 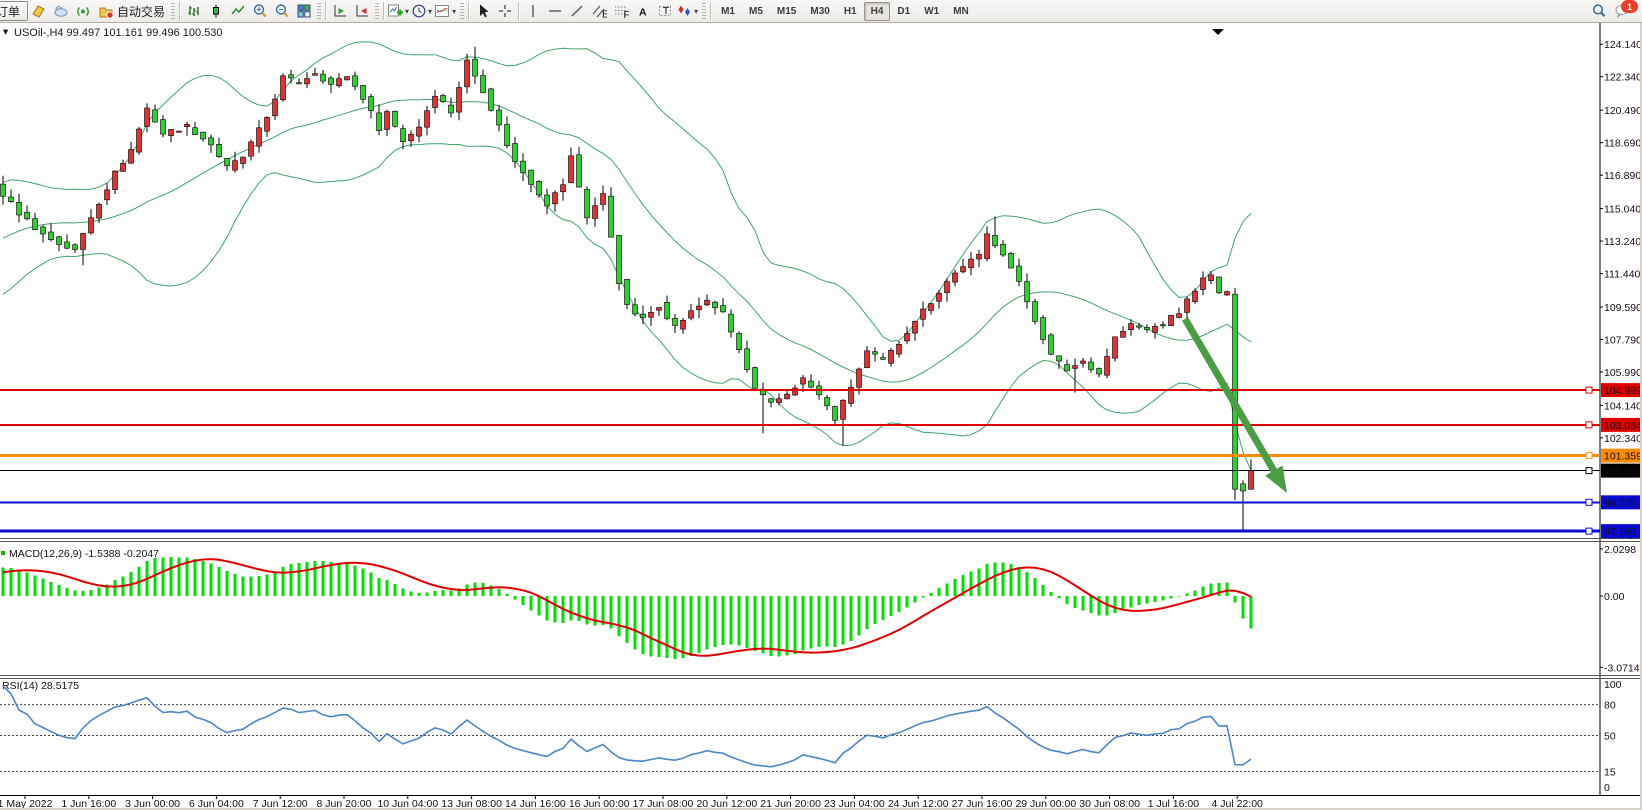 I want to click on toolbar-grip, so click(x=173, y=11).